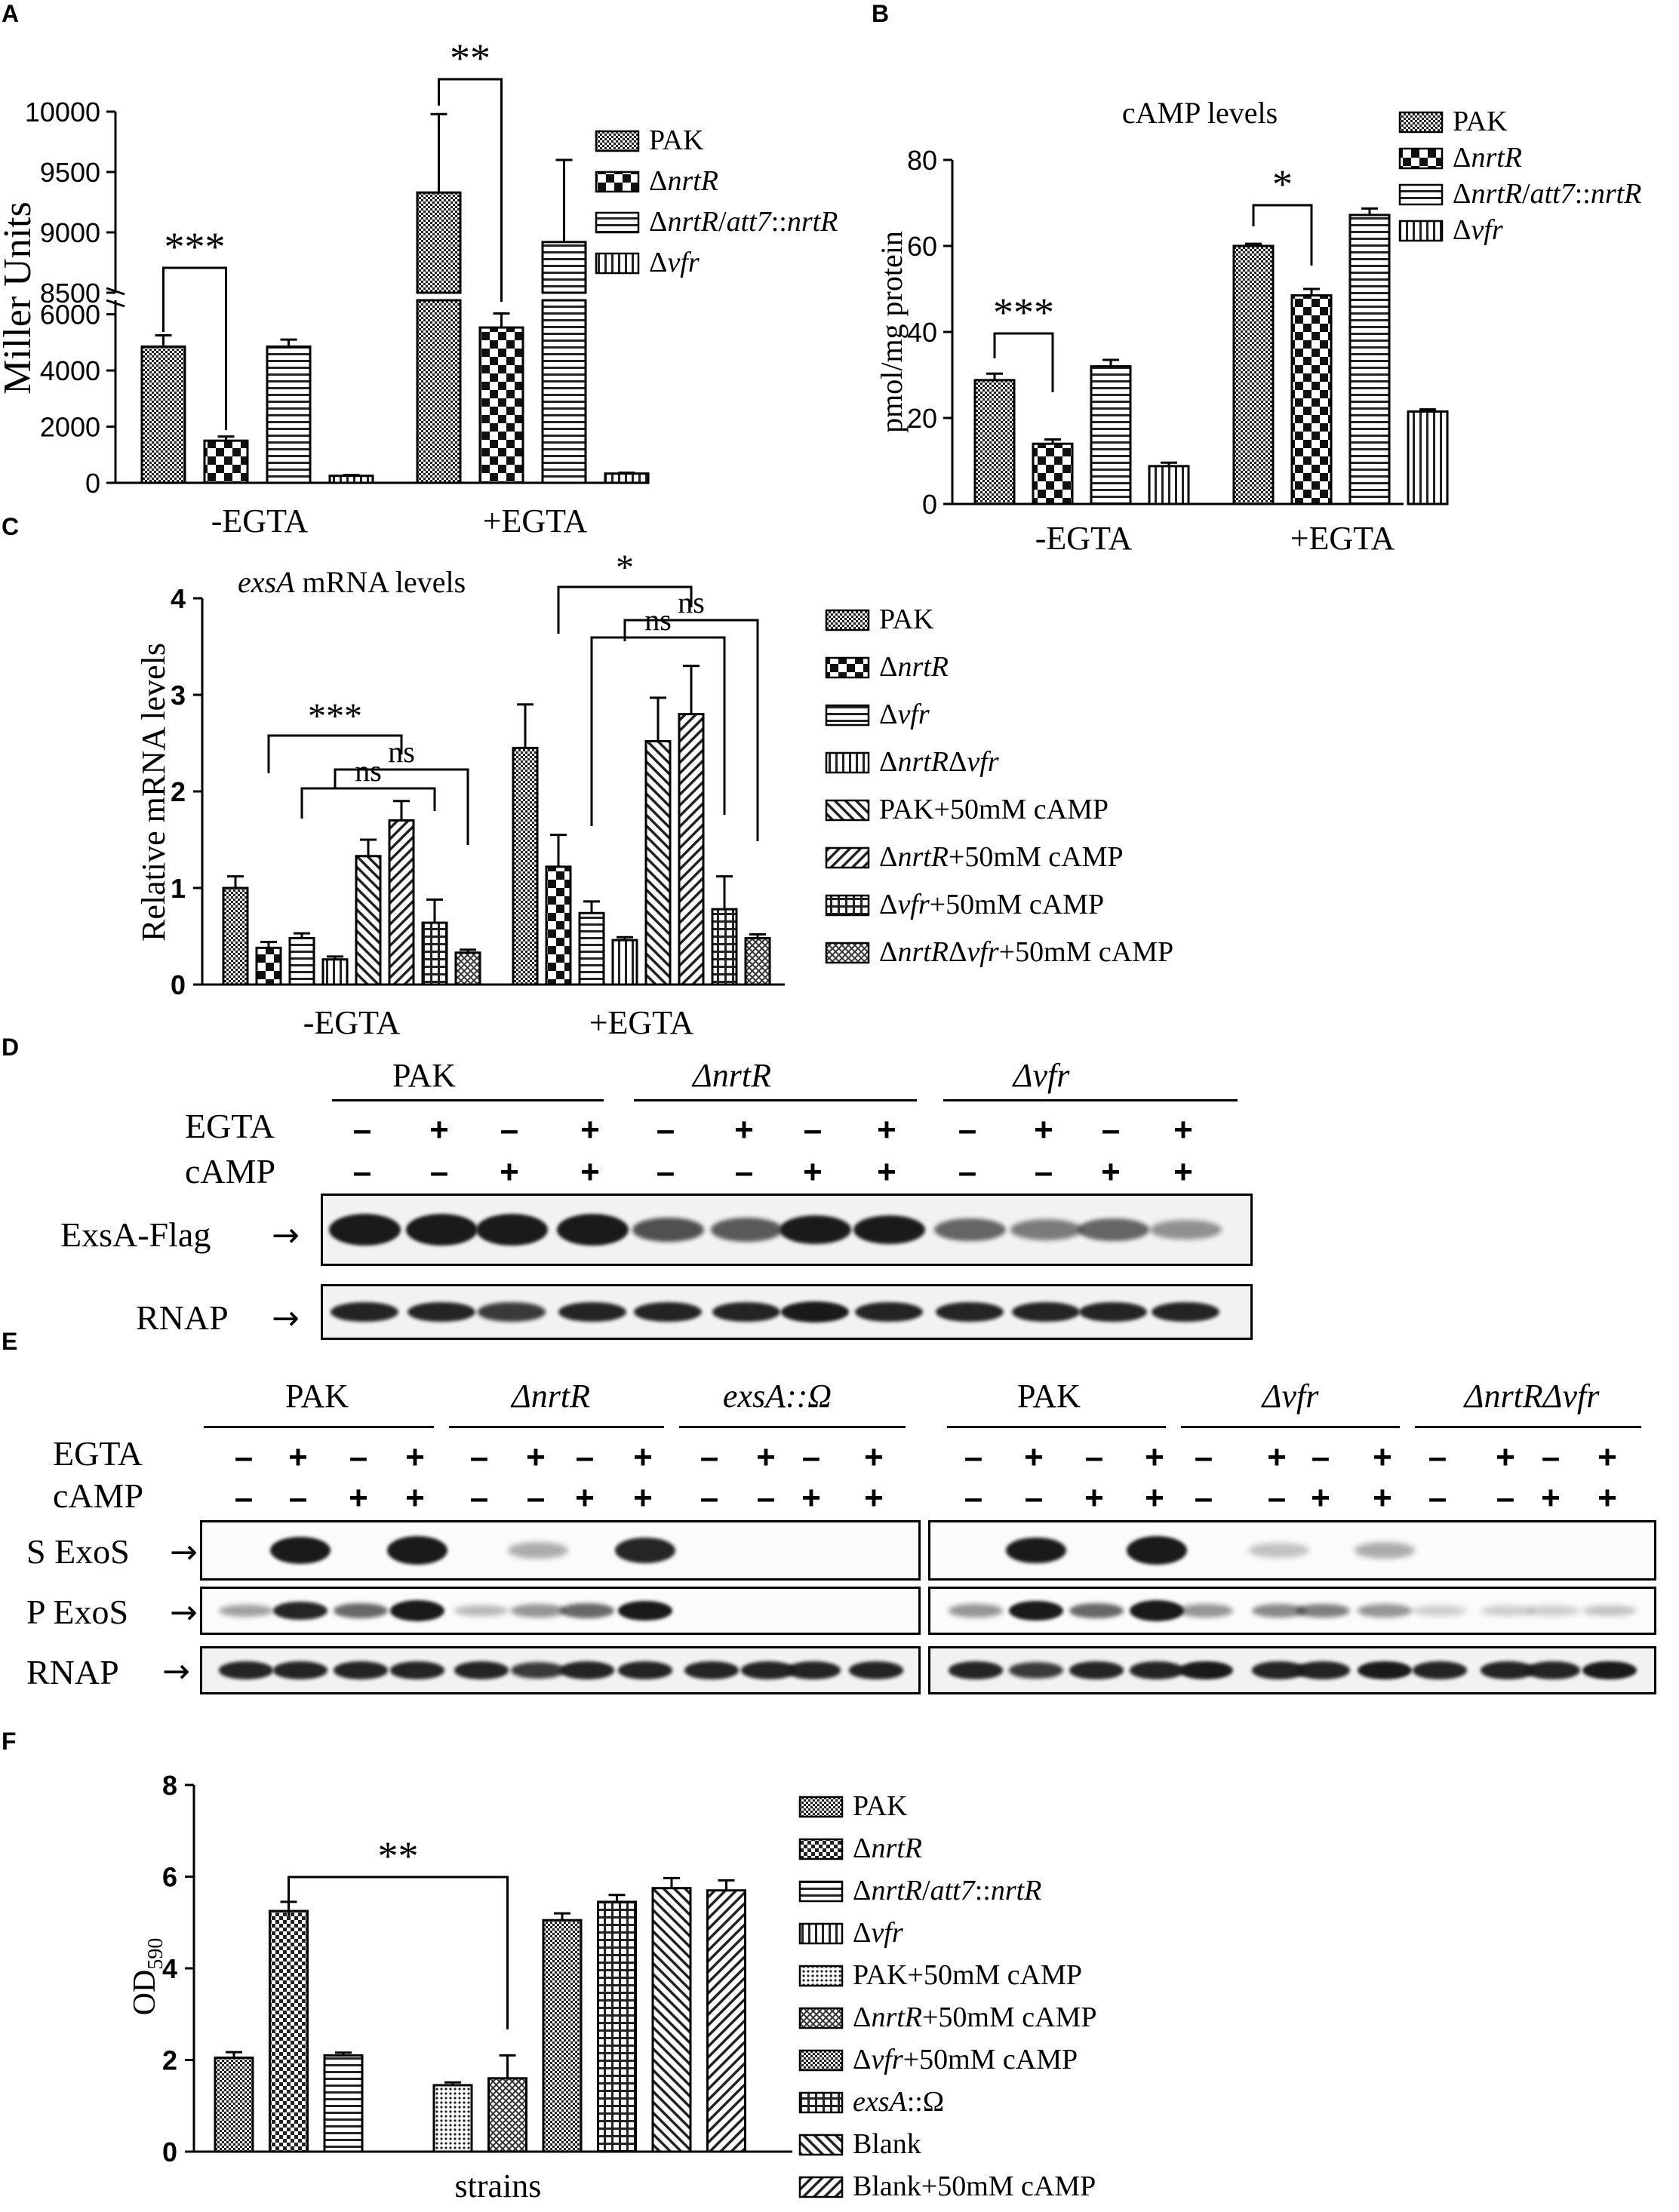  What do you see at coordinates (11, 13) in the screenshot?
I see `panel-letter-a: A` at bounding box center [11, 13].